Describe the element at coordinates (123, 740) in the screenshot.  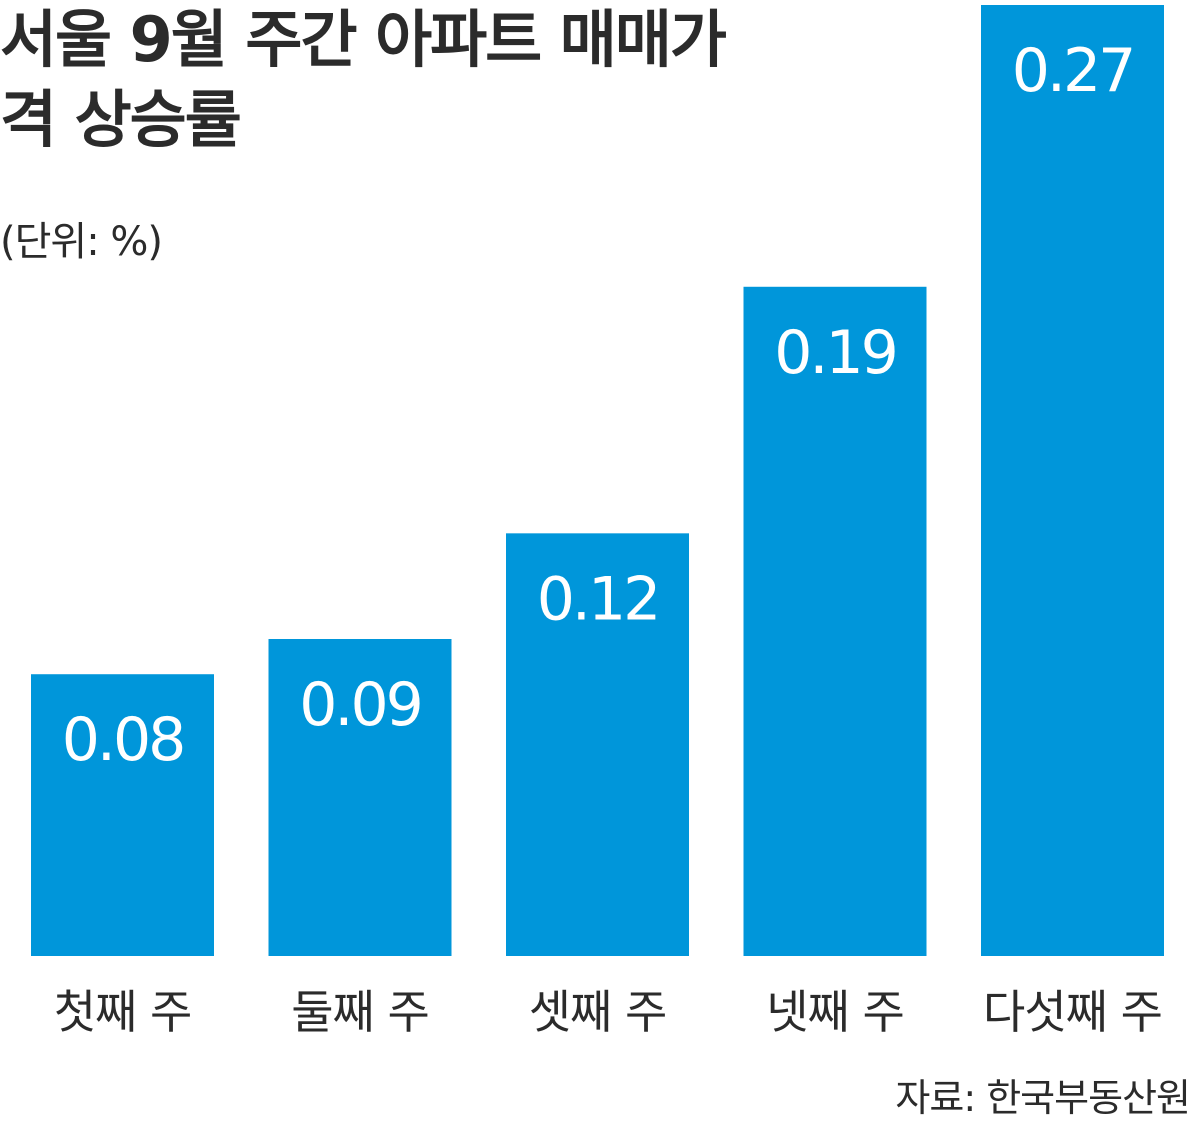
I see `bar-value-label: 0.08` at that location.